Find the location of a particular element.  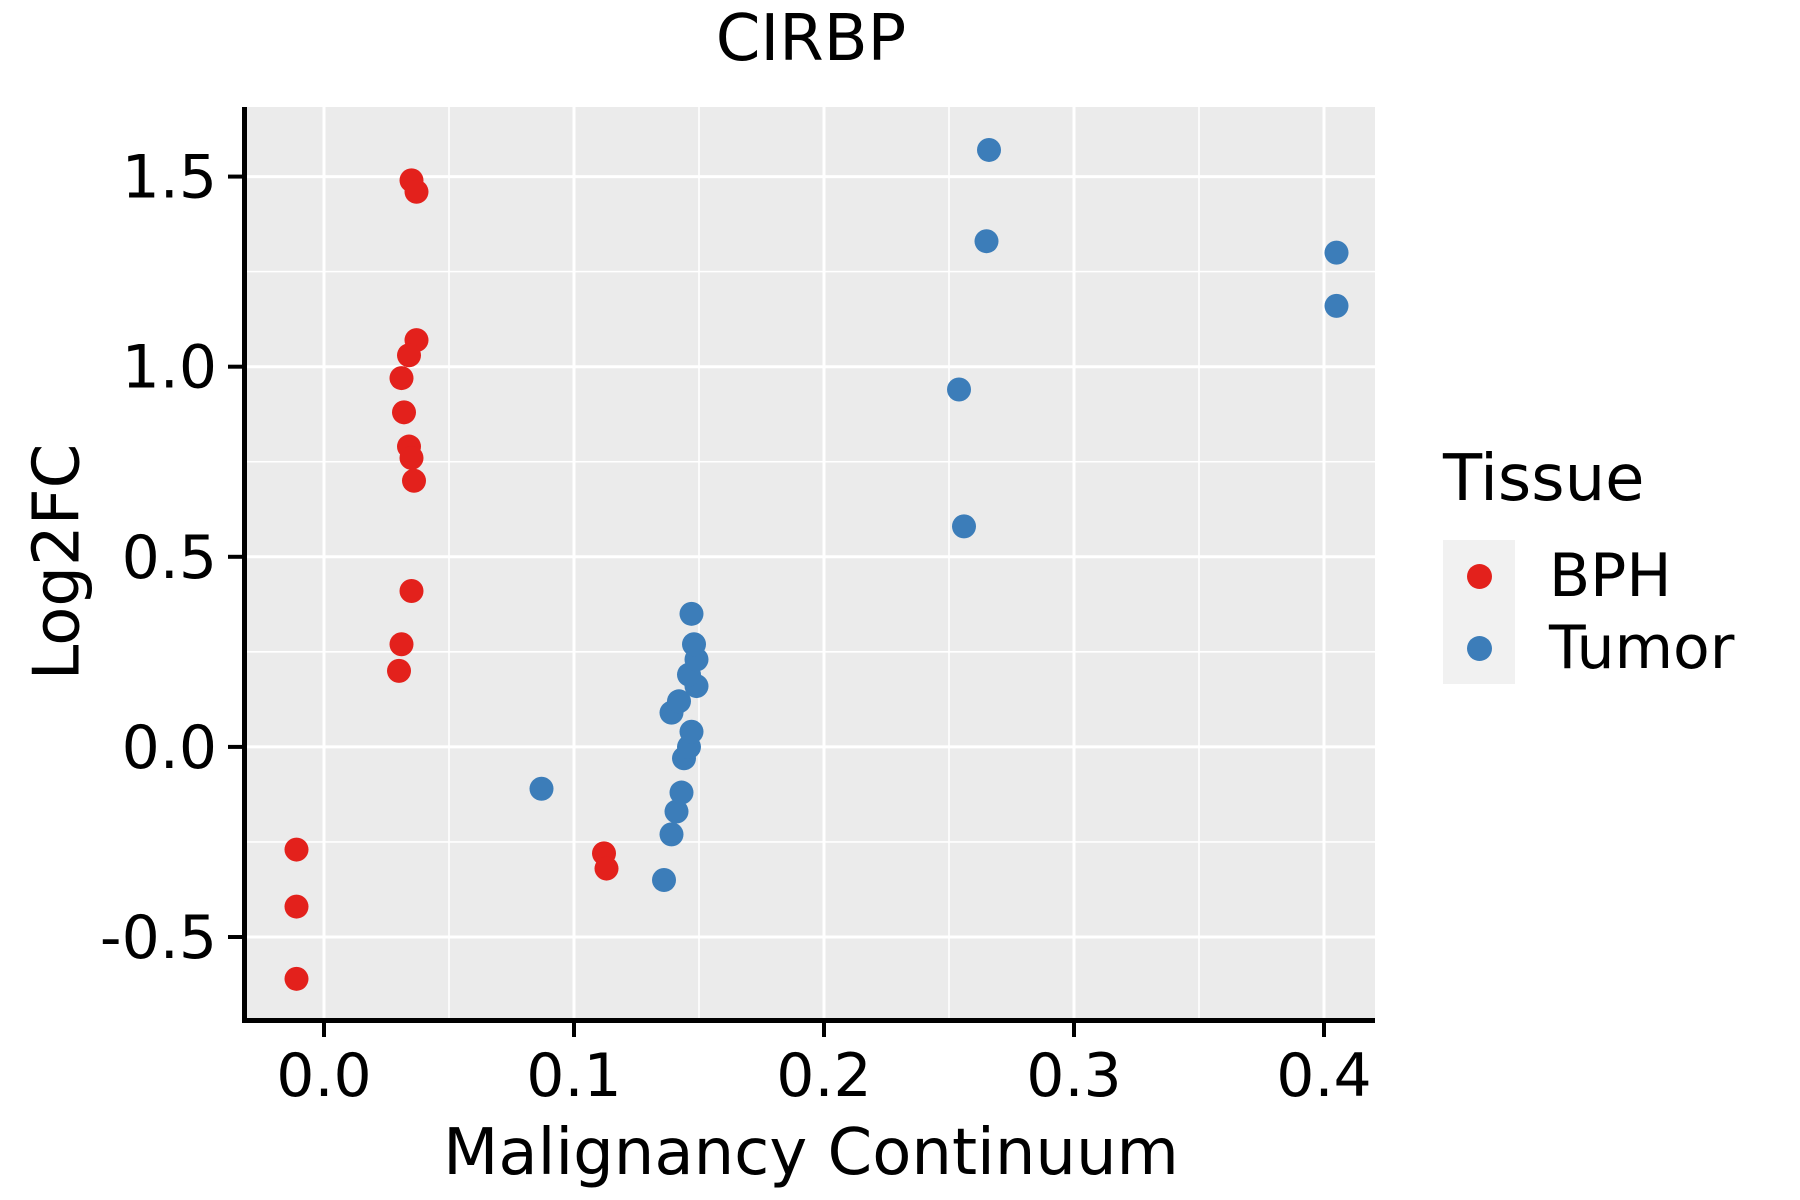

legend-keys: BPH Tumor is located at coordinates (1588, 612).